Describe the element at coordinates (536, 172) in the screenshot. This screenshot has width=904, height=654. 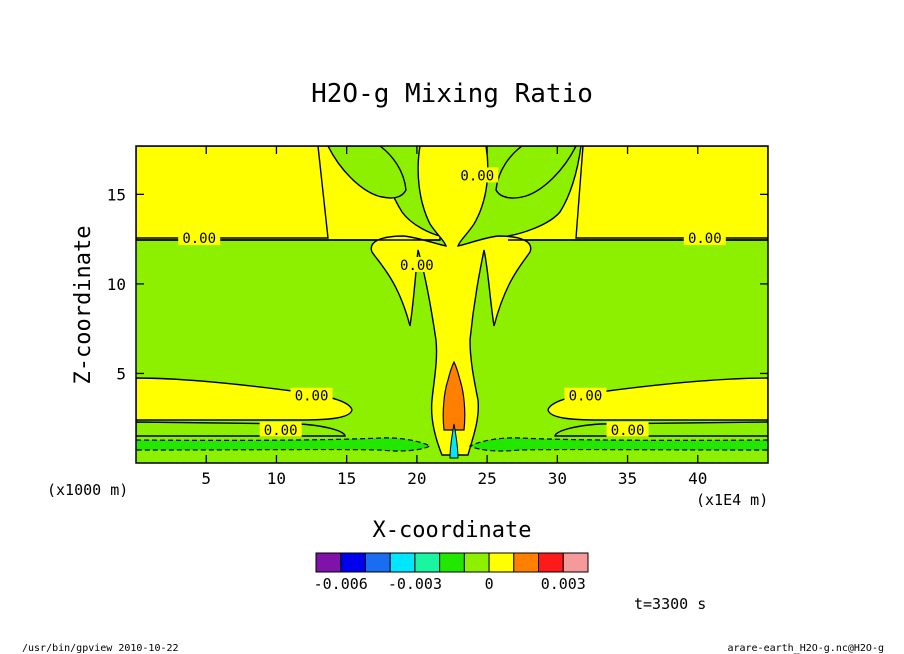
I see `green-gap-right` at that location.